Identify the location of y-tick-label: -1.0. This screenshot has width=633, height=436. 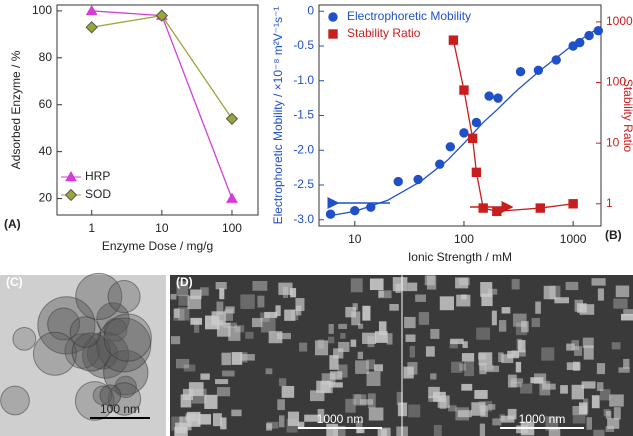
(303, 80).